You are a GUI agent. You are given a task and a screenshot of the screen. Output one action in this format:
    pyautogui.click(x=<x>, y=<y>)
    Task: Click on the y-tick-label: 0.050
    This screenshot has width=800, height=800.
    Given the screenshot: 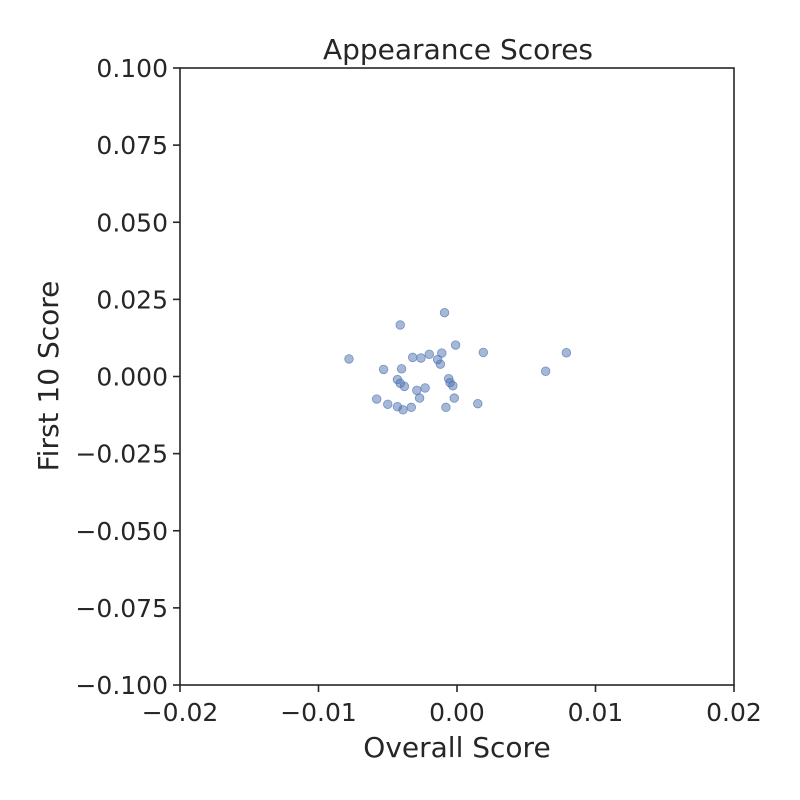 What is the action you would take?
    pyautogui.click(x=132, y=222)
    